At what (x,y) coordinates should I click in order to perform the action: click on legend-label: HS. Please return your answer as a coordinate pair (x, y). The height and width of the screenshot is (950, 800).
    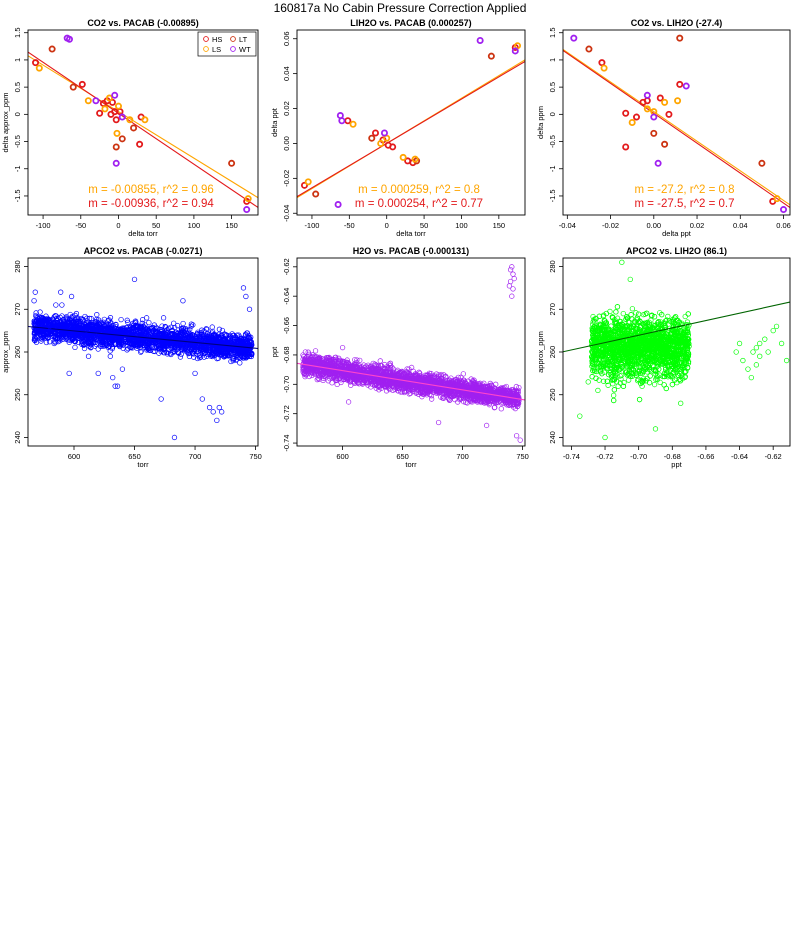
    Looking at the image, I should click on (217, 39).